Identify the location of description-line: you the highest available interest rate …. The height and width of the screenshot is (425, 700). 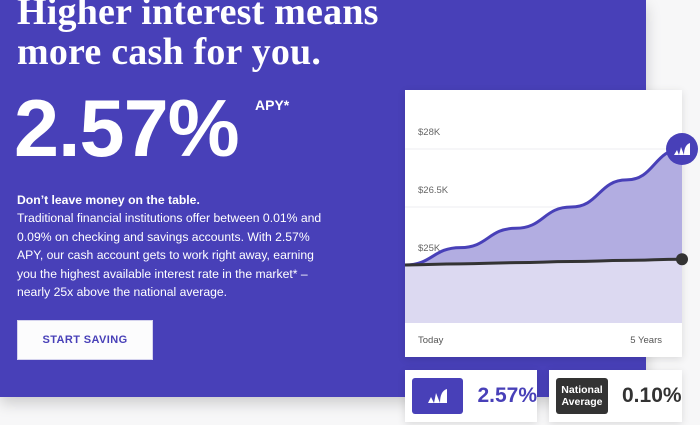
(162, 273).